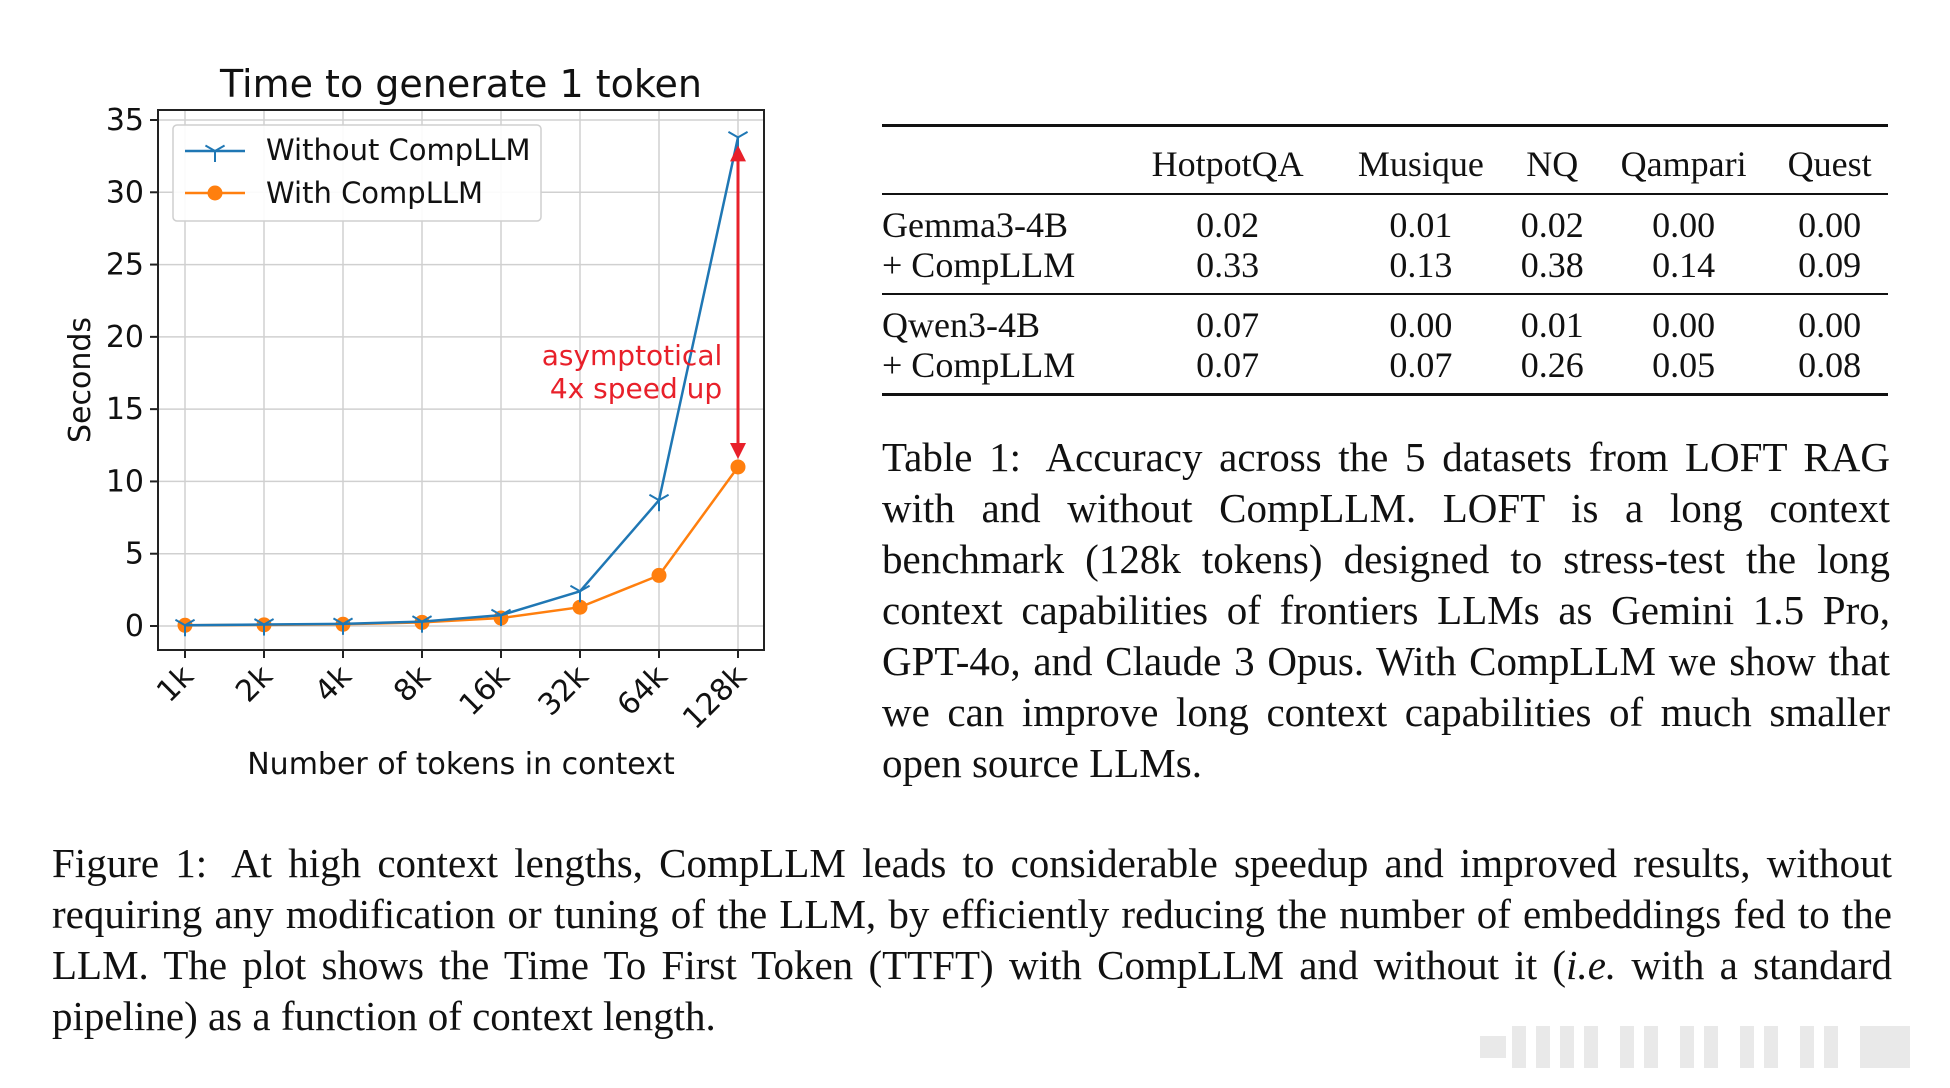 The image size is (1950, 1088). I want to click on legend-marker-with, so click(215, 193).